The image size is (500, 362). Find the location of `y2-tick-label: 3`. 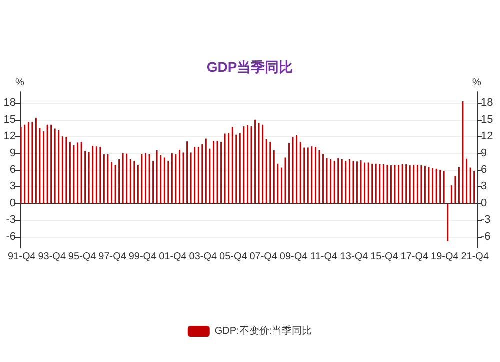

y2-tick-label: 3 is located at coordinates (484, 186).